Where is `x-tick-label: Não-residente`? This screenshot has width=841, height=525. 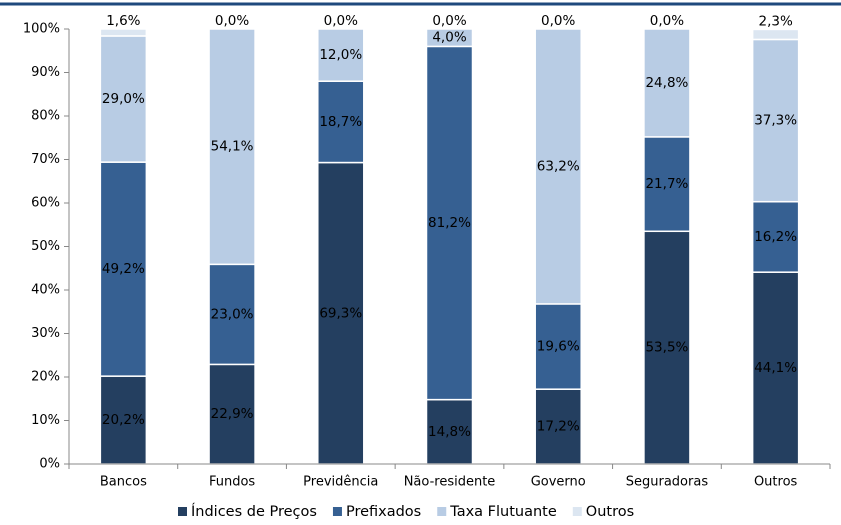 x-tick-label: Não-residente is located at coordinates (450, 482).